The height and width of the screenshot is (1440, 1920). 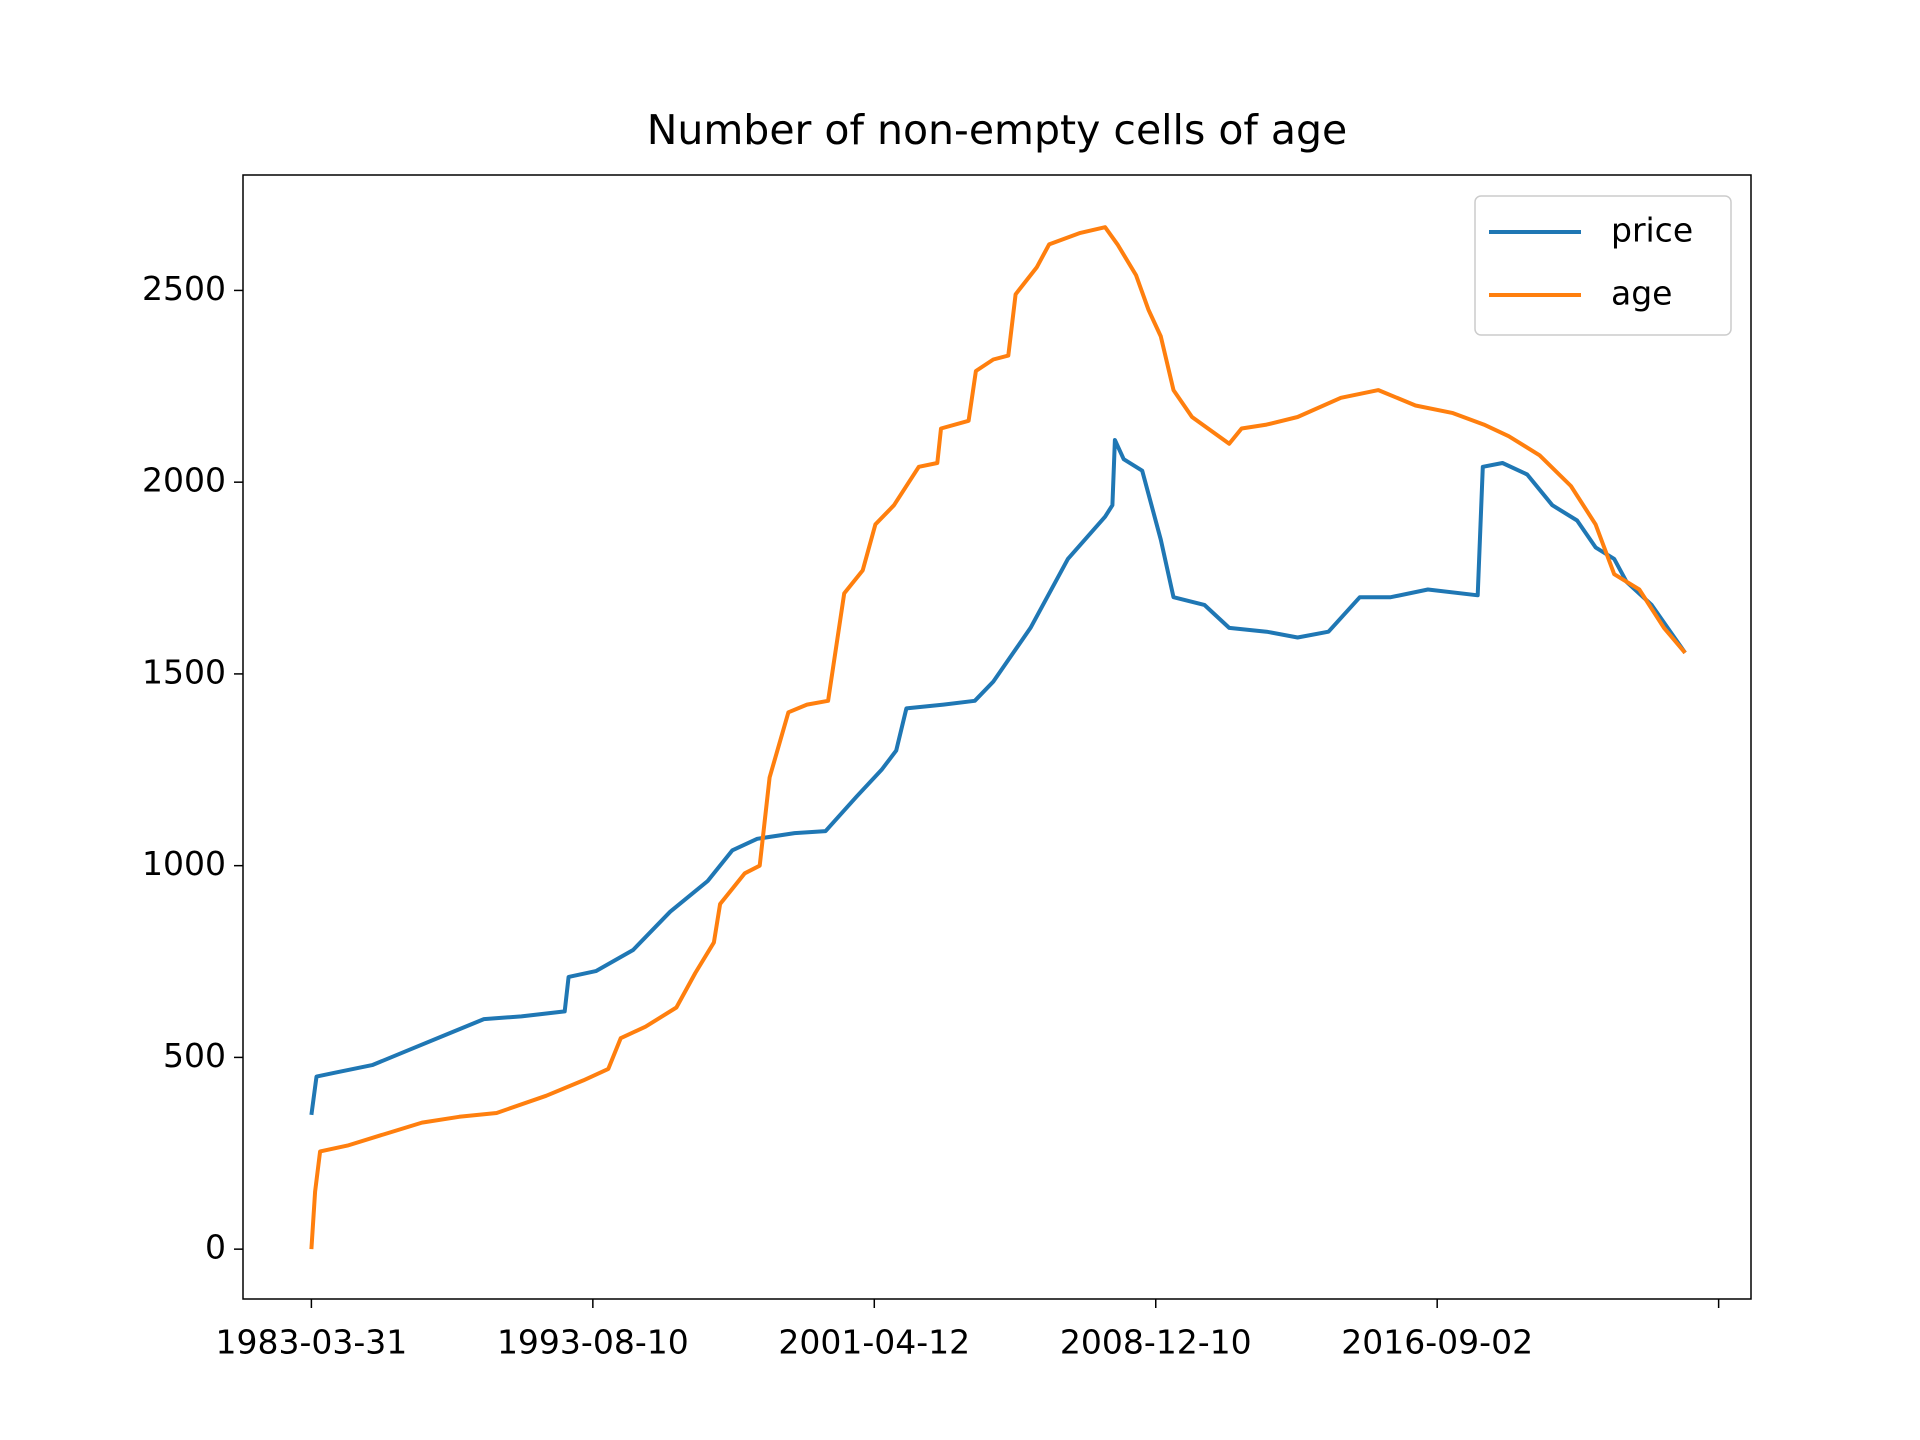 I want to click on x-tick-label: 1993-08-10, so click(x=593, y=1342).